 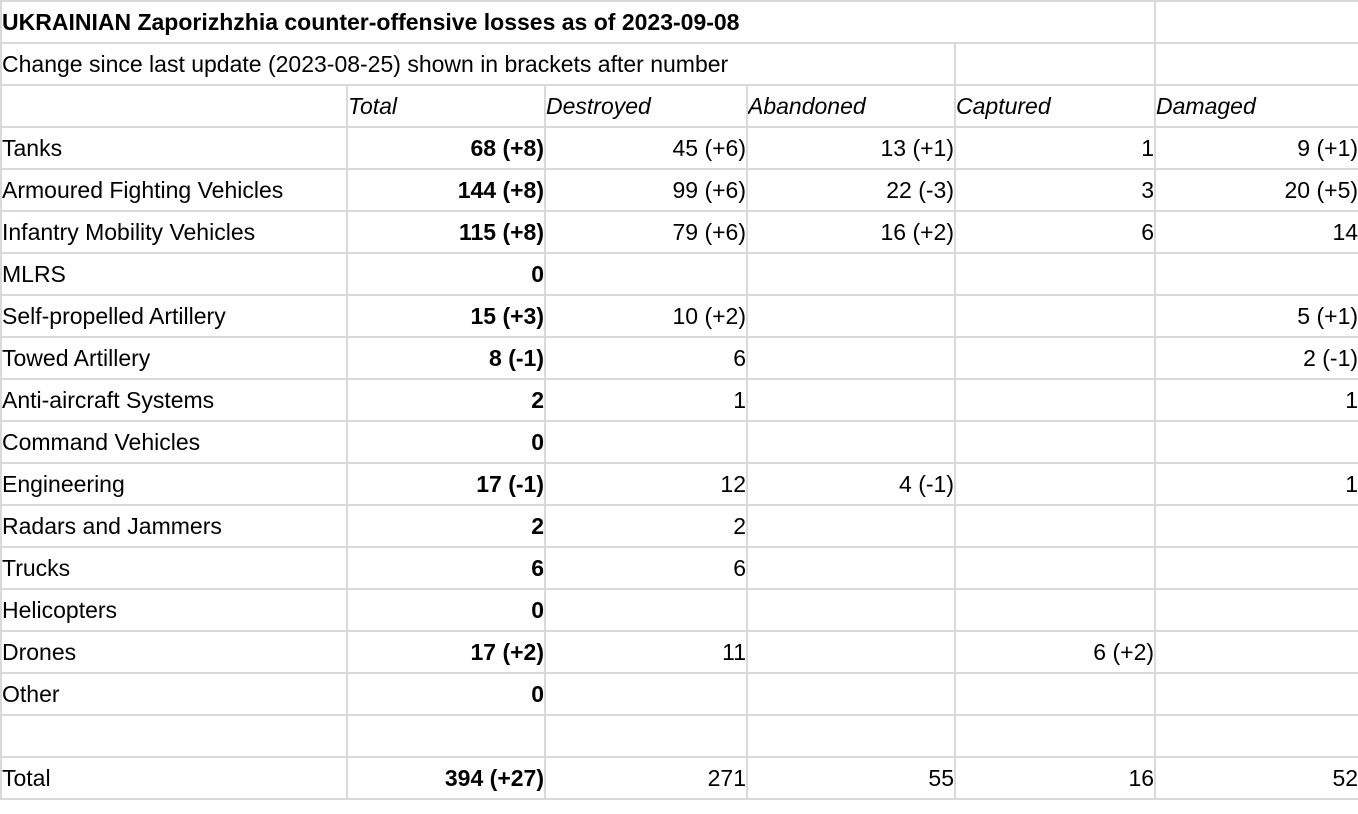 I want to click on cell-captured: 6 (+2), so click(x=1055, y=652).